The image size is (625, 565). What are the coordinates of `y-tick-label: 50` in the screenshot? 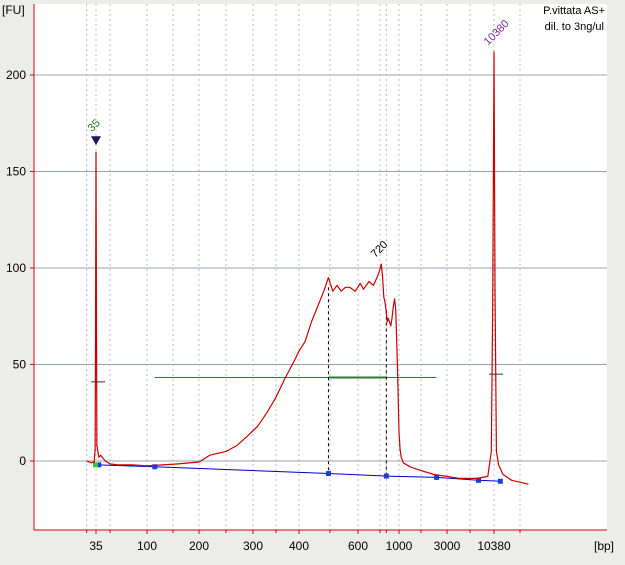 It's located at (20, 365).